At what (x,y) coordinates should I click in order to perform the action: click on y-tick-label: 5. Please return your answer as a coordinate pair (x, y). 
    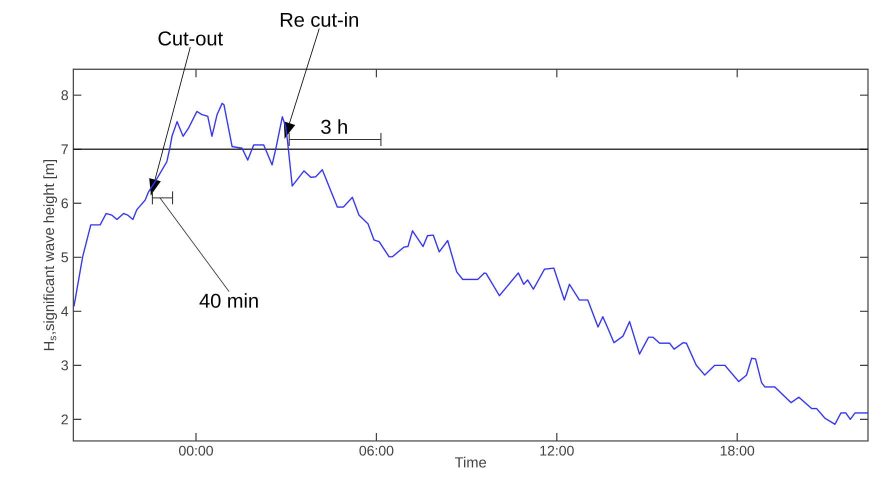
    Looking at the image, I should click on (64, 257).